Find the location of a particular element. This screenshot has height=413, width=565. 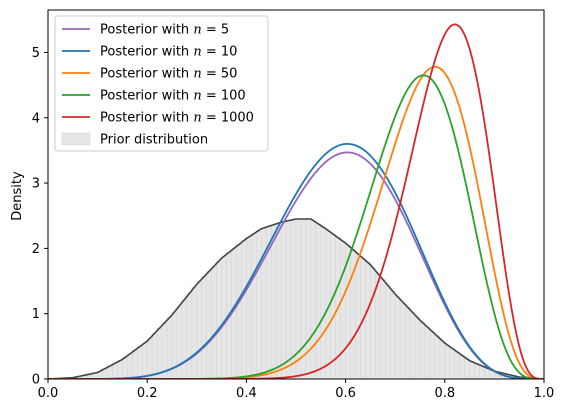

y-axis-label: Density is located at coordinates (17, 196).